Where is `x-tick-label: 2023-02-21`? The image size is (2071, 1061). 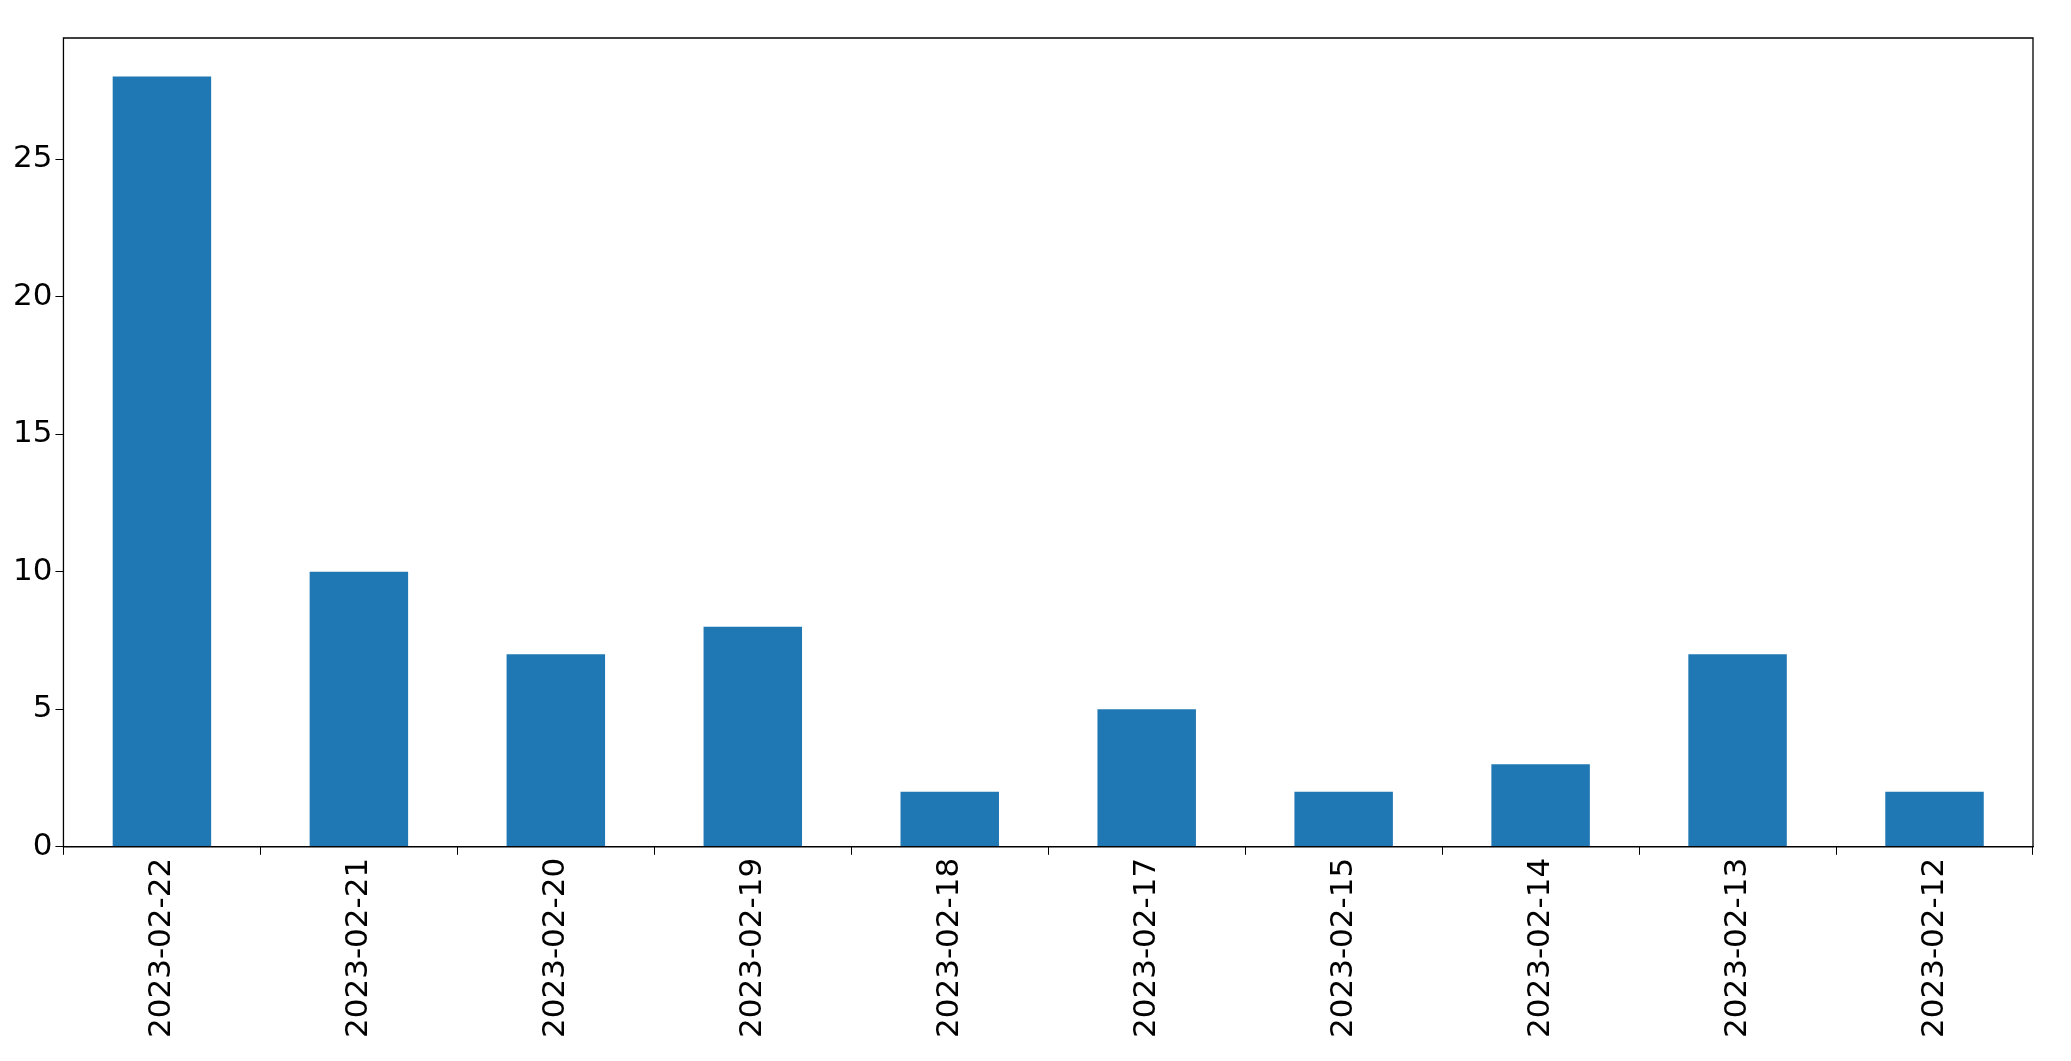 x-tick-label: 2023-02-21 is located at coordinates (355, 948).